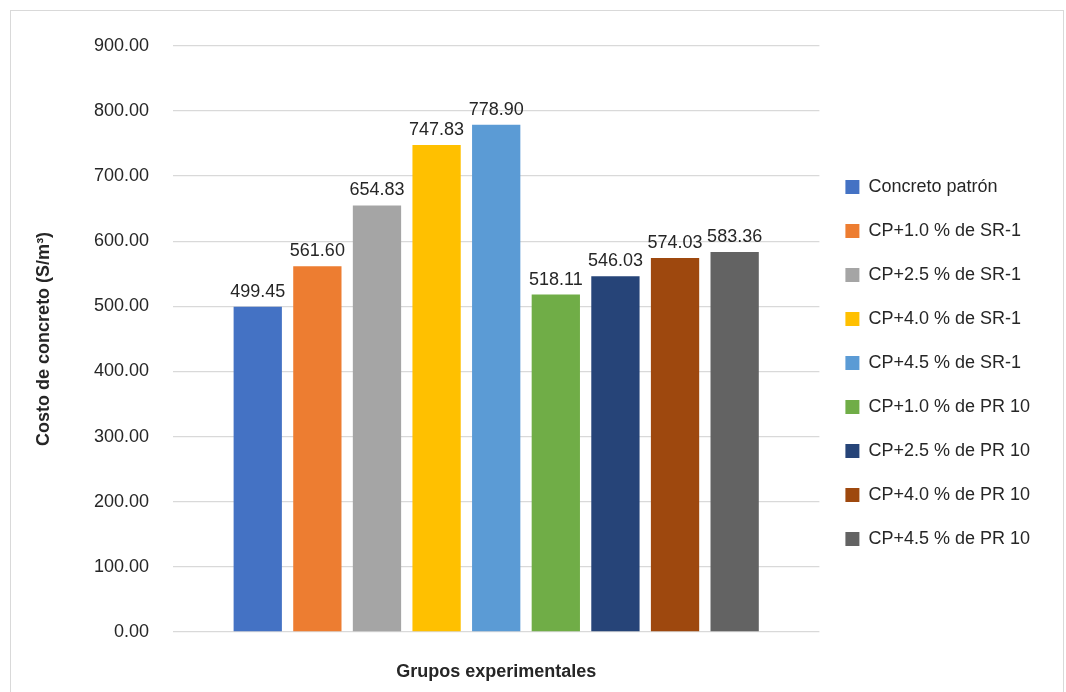 The width and height of the screenshot is (1066, 692). I want to click on legend-label: CP+4.0 % de PR 10, so click(949, 493).